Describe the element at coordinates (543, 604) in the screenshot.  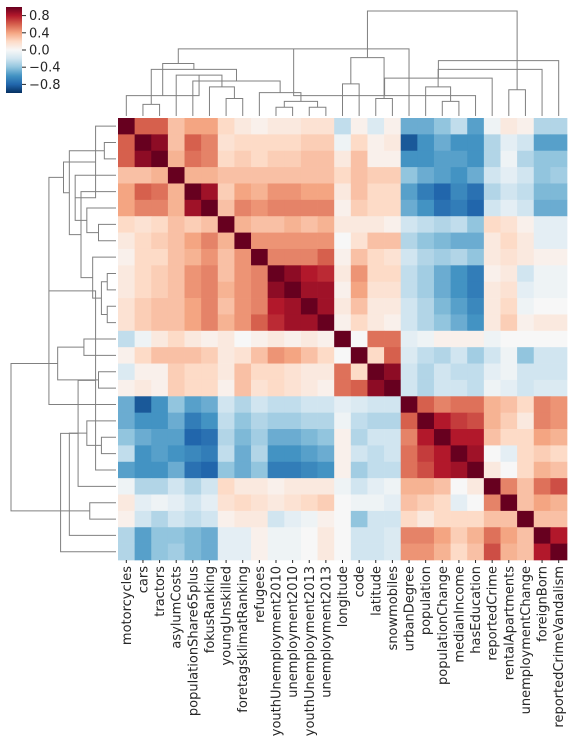
I see `x-tick-label: foreignBorn` at that location.